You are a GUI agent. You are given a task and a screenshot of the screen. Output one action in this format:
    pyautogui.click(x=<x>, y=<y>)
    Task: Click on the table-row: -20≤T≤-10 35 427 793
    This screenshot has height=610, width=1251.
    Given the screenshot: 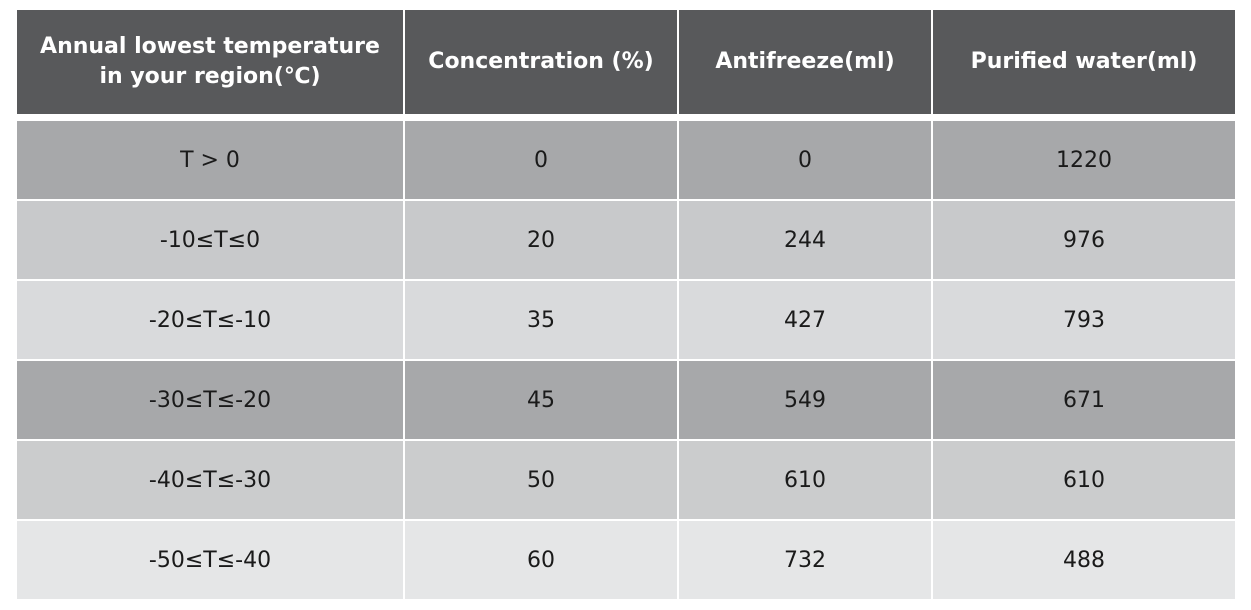 What is the action you would take?
    pyautogui.click(x=626, y=320)
    